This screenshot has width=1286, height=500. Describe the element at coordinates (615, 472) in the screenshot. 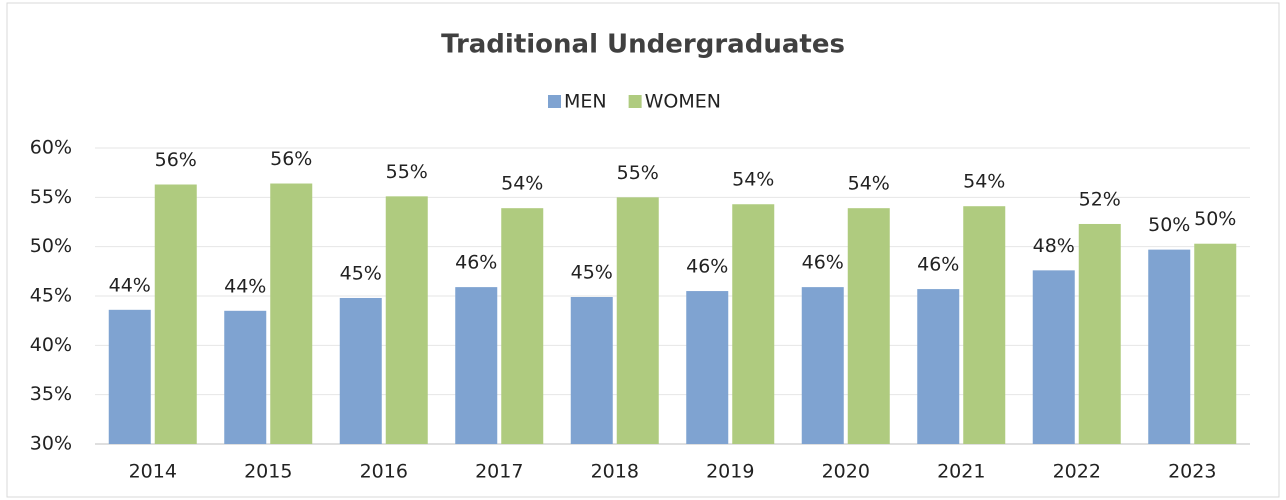

I see `x-tick-label: 2018` at that location.